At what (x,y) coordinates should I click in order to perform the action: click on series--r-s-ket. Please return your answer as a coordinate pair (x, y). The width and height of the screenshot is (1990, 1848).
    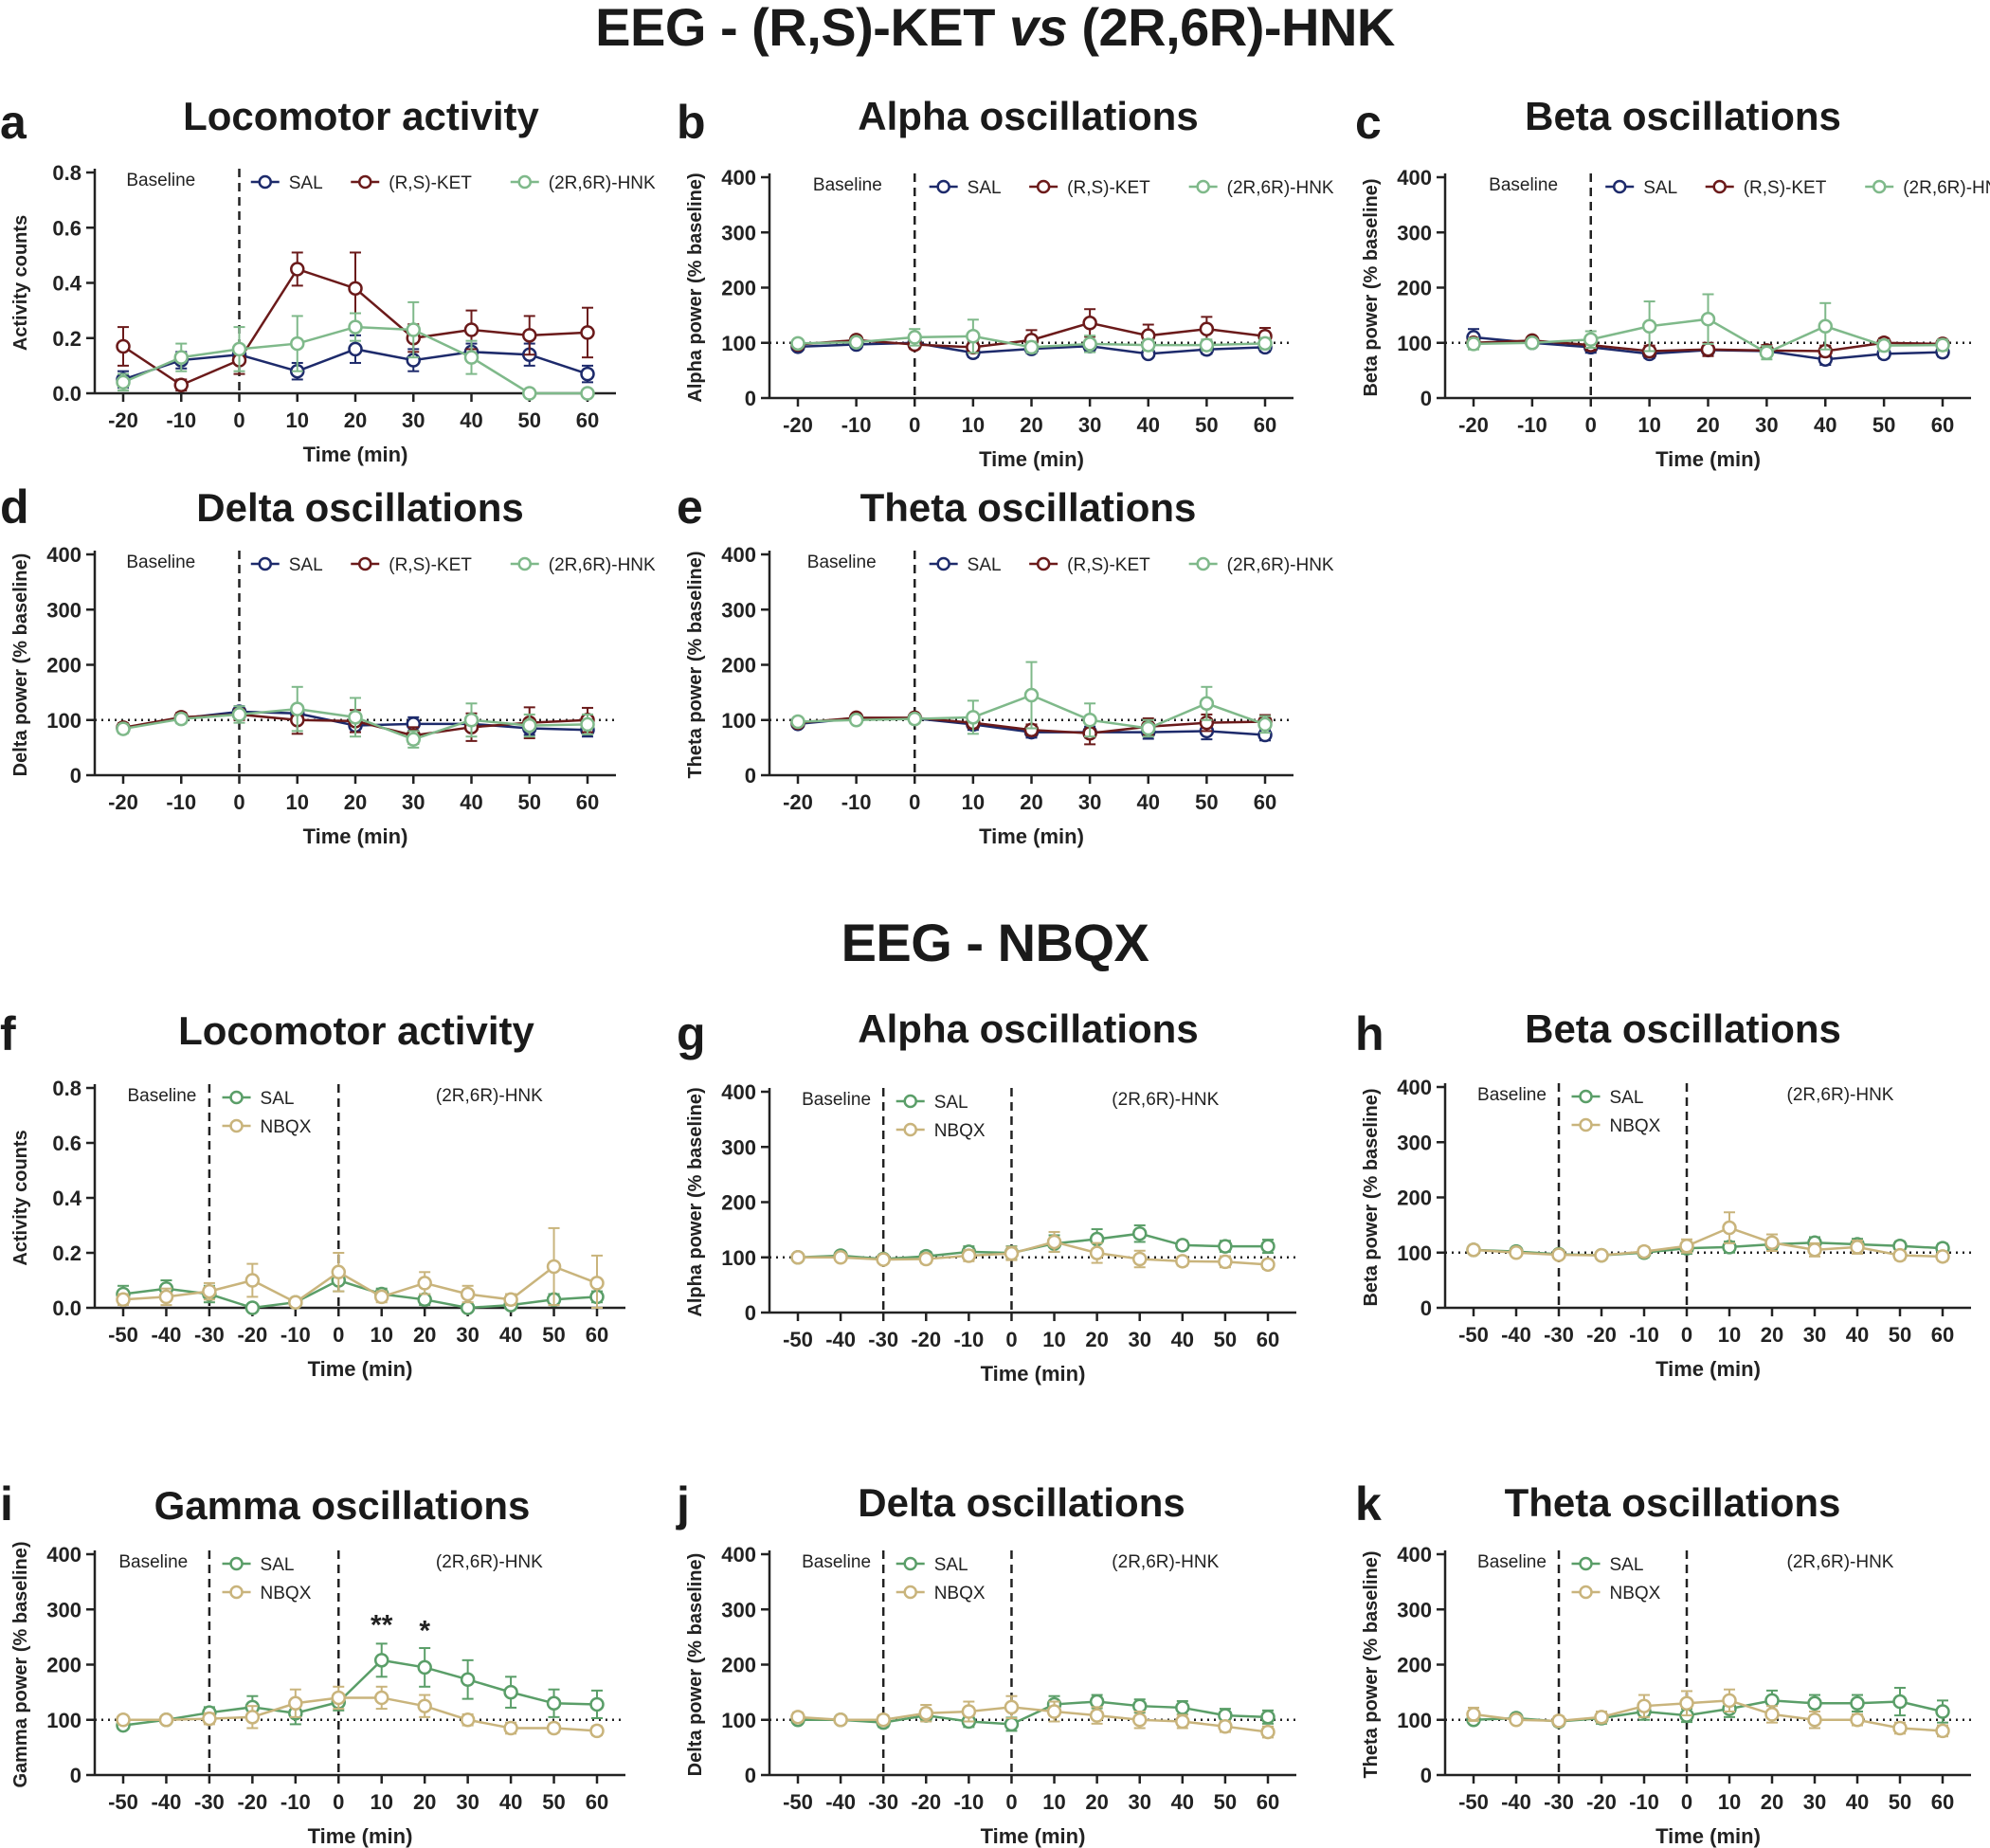
    Looking at the image, I should click on (355, 322).